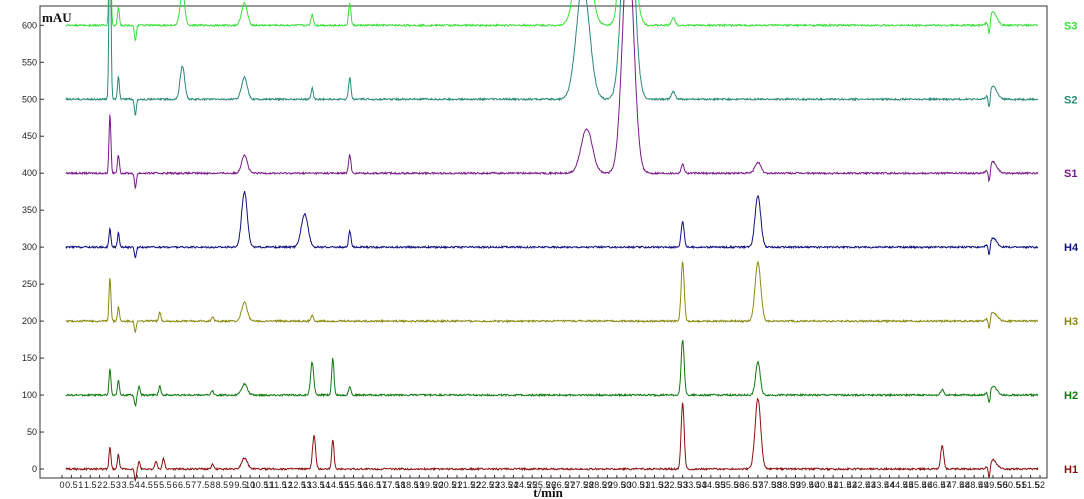 The image size is (1084, 499). Describe the element at coordinates (71, 485) in the screenshot. I see `x-tick-label: 0.5` at that location.